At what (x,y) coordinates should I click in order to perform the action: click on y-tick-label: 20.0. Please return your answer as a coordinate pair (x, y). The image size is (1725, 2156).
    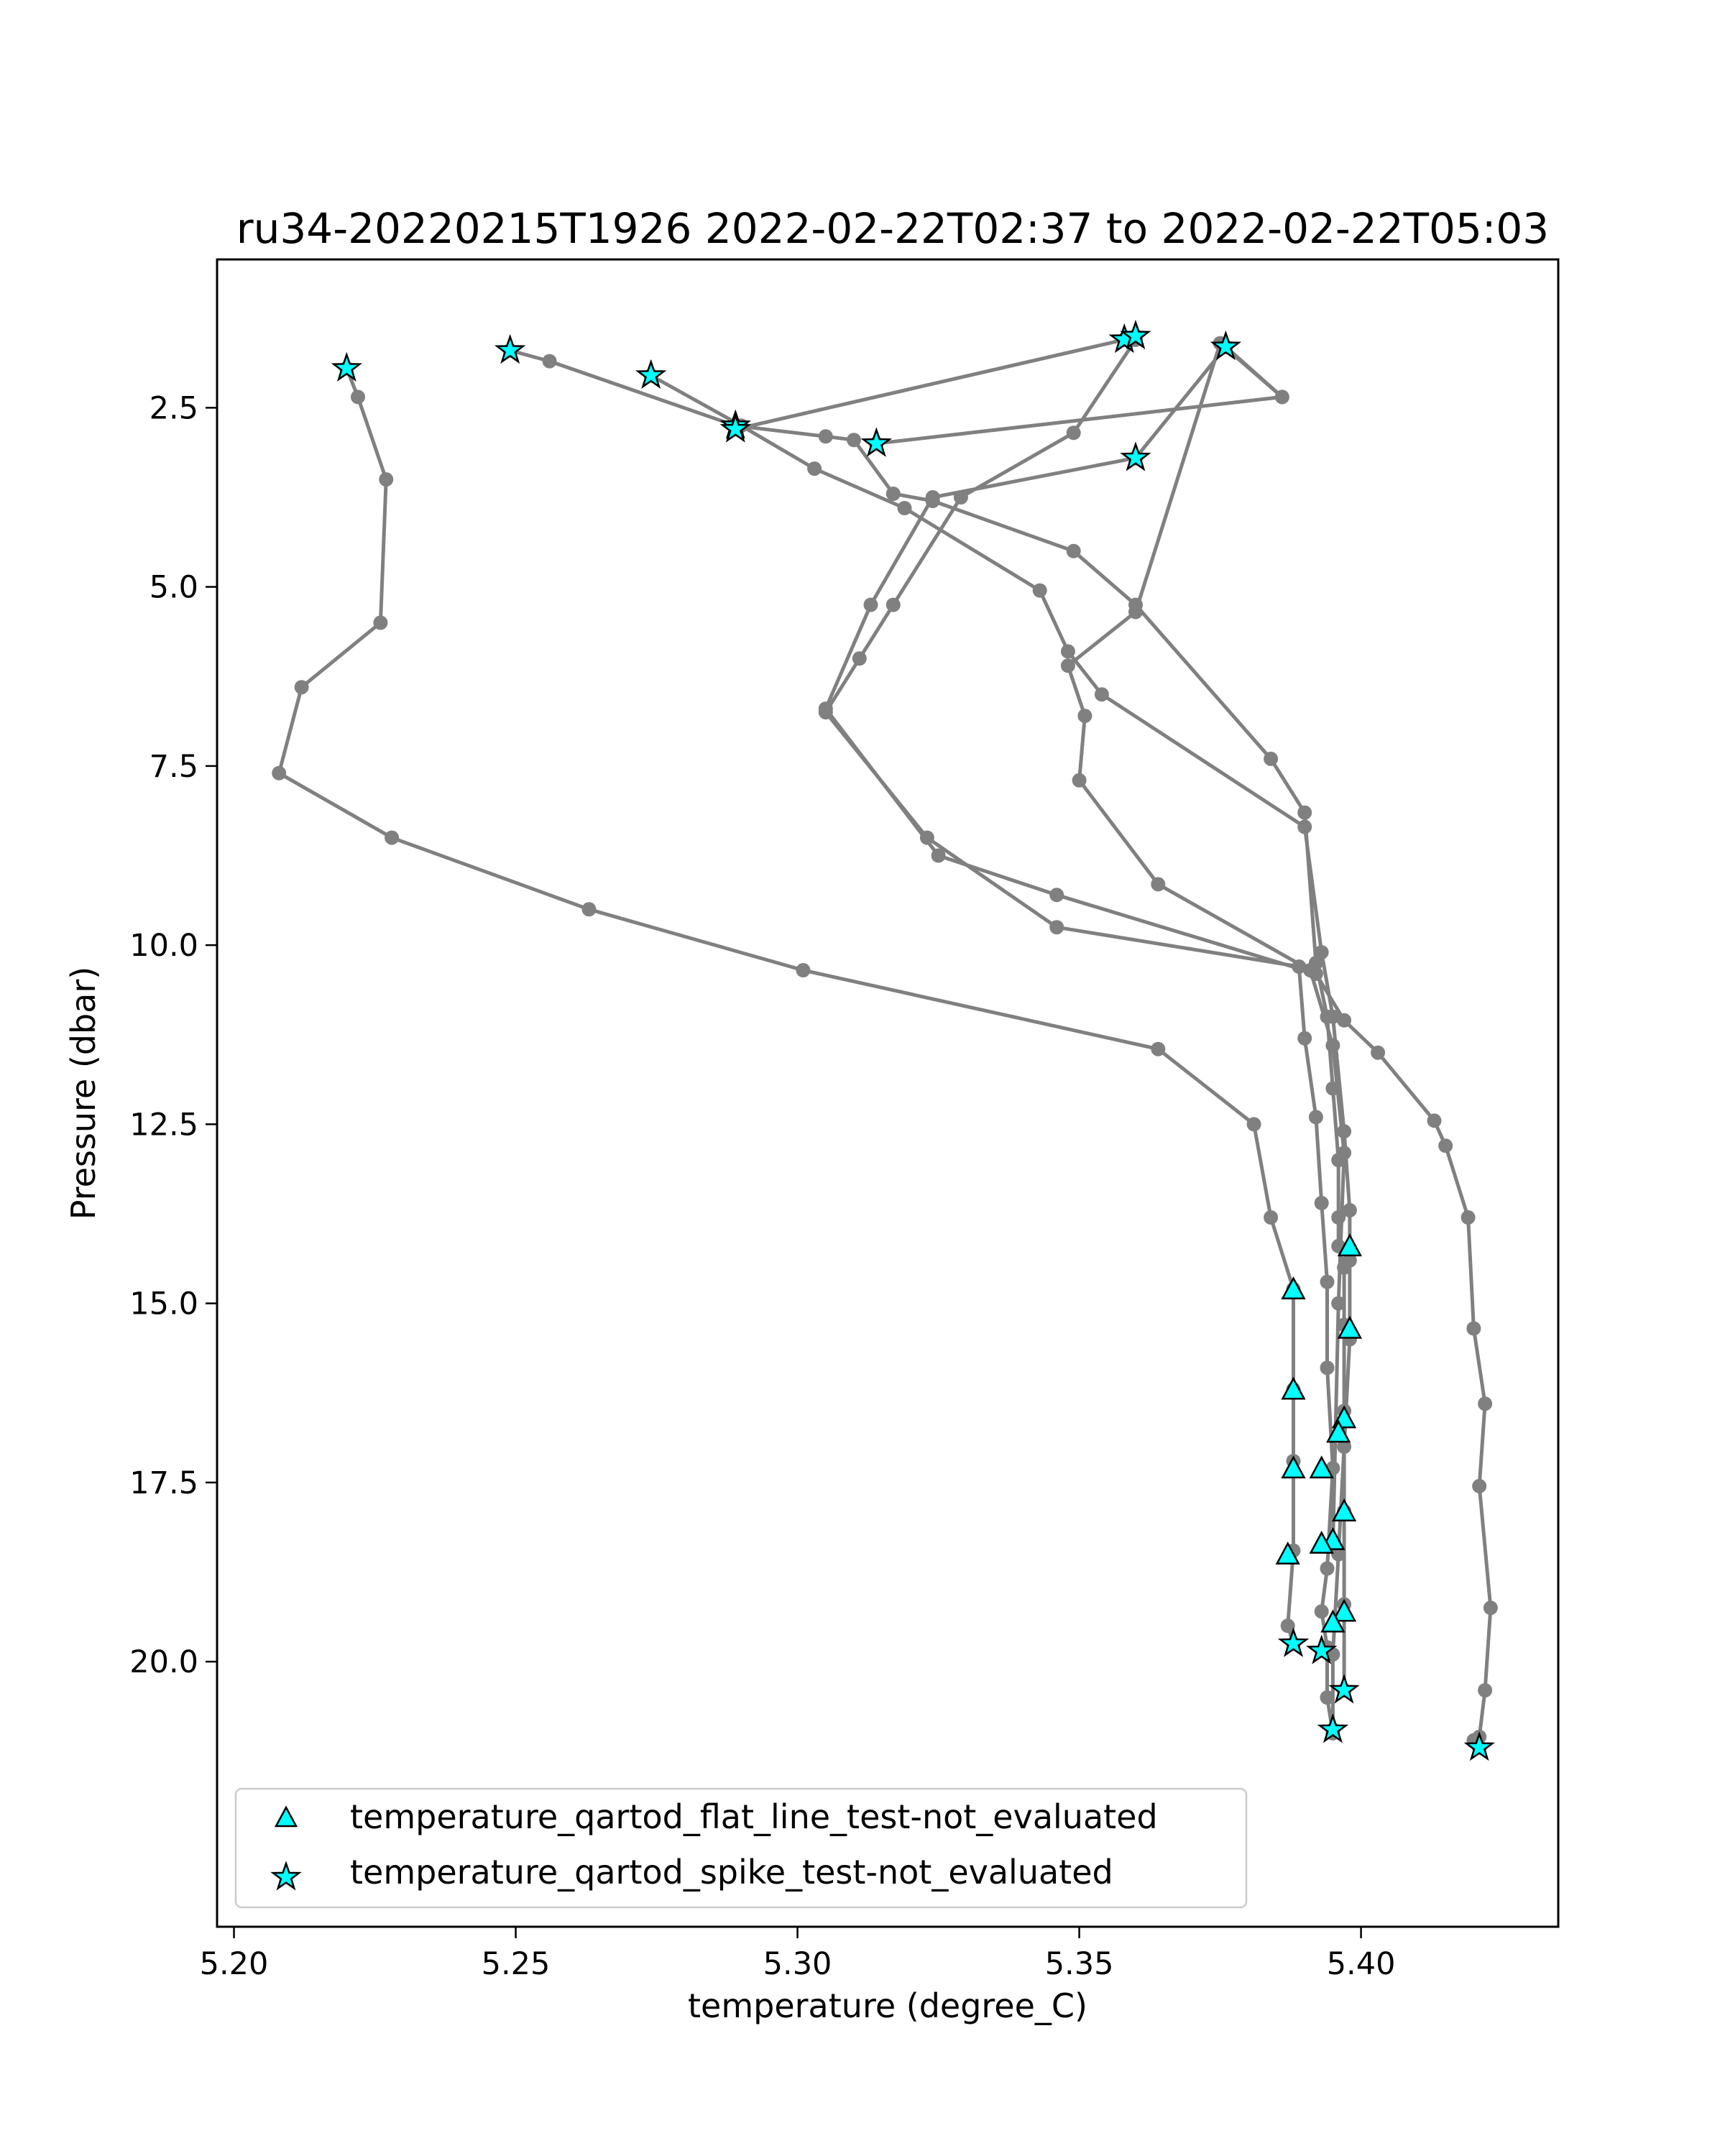
    Looking at the image, I should click on (163, 1662).